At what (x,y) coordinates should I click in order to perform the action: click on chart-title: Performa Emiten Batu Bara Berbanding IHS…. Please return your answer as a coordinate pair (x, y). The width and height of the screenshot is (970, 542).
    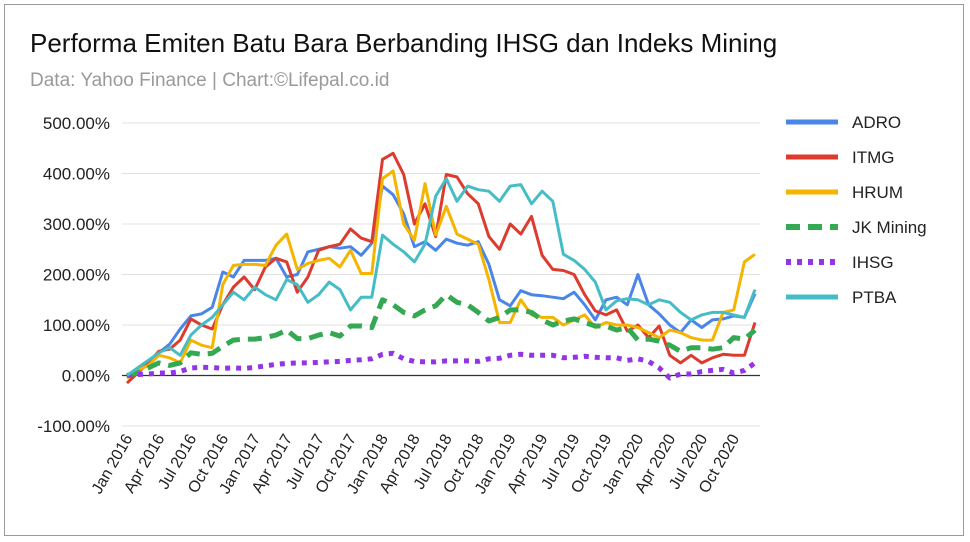
    Looking at the image, I should click on (404, 43).